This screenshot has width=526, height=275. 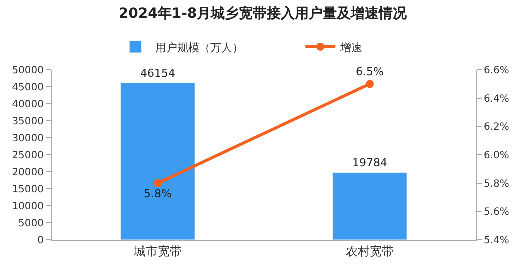 What do you see at coordinates (31, 224) in the screenshot?
I see `y-tick-label: 5000` at bounding box center [31, 224].